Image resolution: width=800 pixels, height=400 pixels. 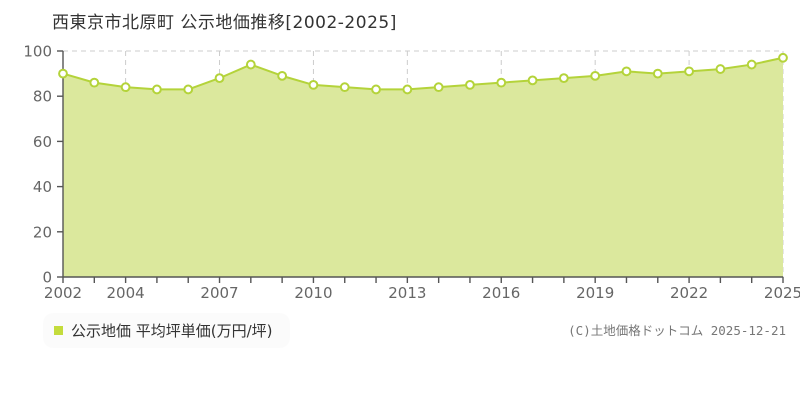 I want to click on svg-text: 2007, so click(x=219, y=293).